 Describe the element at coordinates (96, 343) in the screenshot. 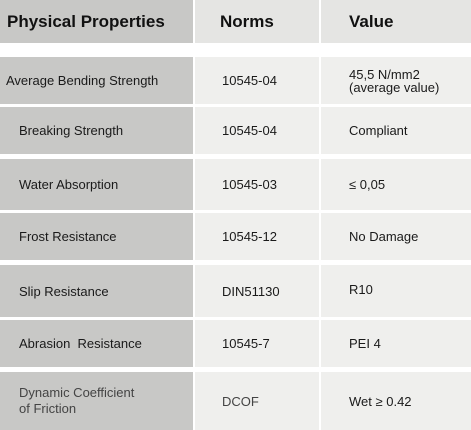

I see `property-cell: Abrasion Resistance` at that location.